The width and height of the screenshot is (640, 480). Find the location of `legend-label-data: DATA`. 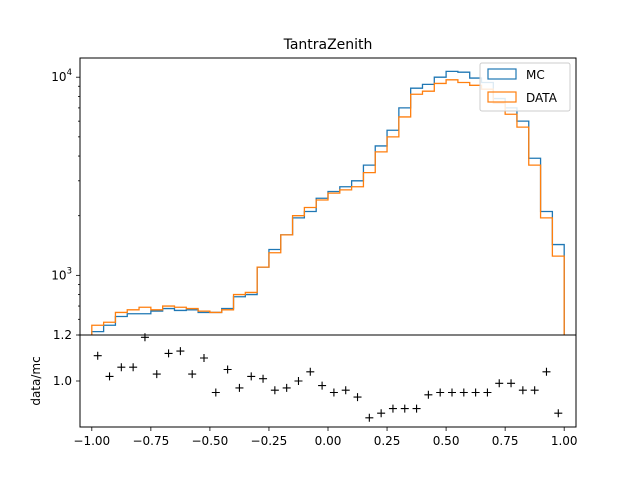

legend-label-data: DATA is located at coordinates (542, 98).